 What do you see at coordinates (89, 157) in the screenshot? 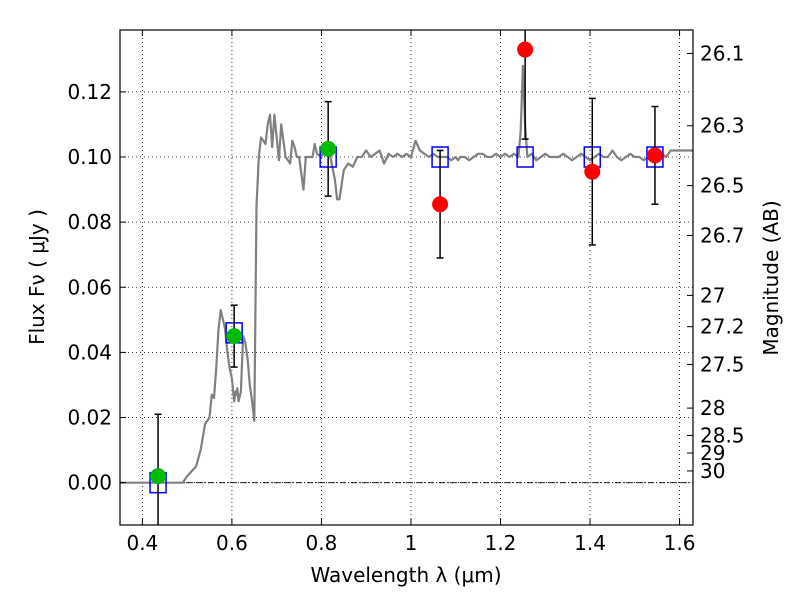
I see `y-tick-label: 0.10` at bounding box center [89, 157].